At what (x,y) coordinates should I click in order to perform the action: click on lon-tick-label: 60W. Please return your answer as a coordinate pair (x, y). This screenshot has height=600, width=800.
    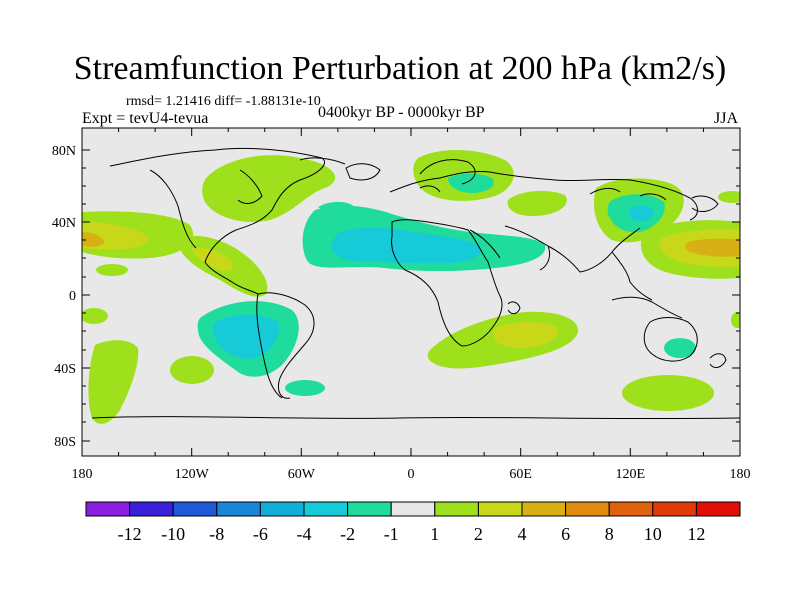
    Looking at the image, I should click on (302, 474).